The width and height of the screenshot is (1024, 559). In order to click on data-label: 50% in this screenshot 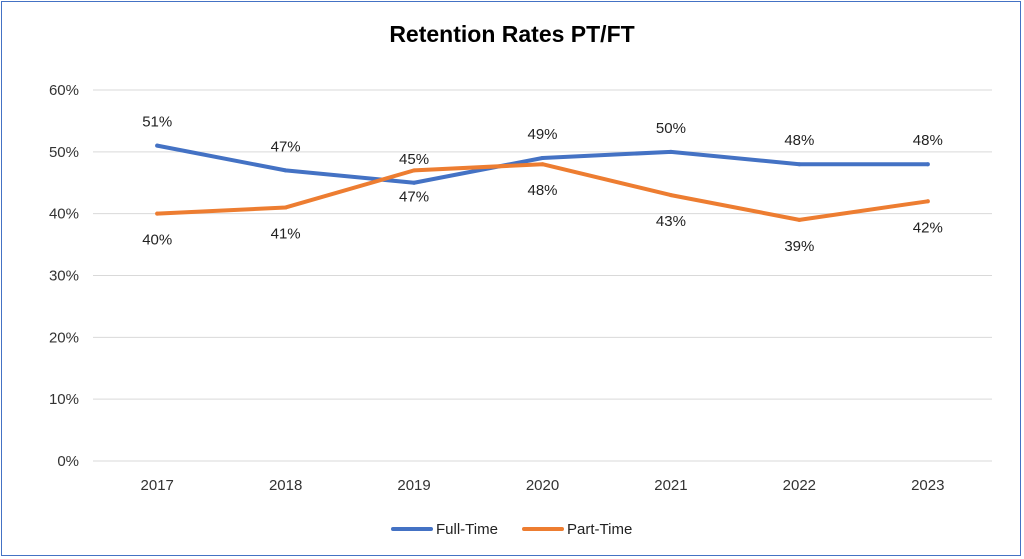, I will do `click(671, 128)`.